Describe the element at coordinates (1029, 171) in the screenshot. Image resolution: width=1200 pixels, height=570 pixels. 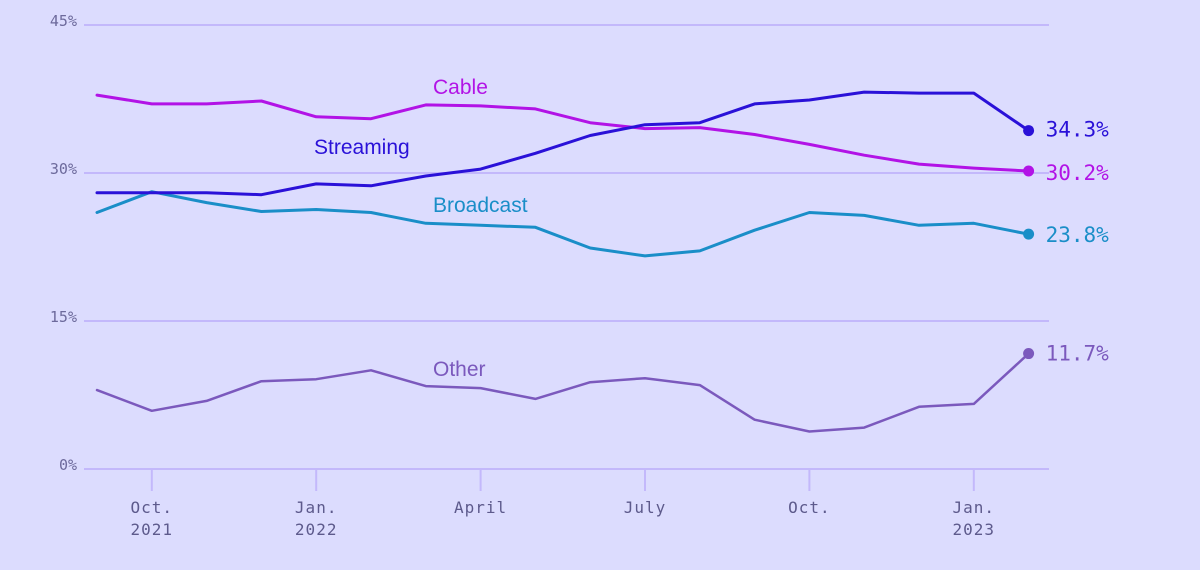
I see `end-point-cable` at that location.